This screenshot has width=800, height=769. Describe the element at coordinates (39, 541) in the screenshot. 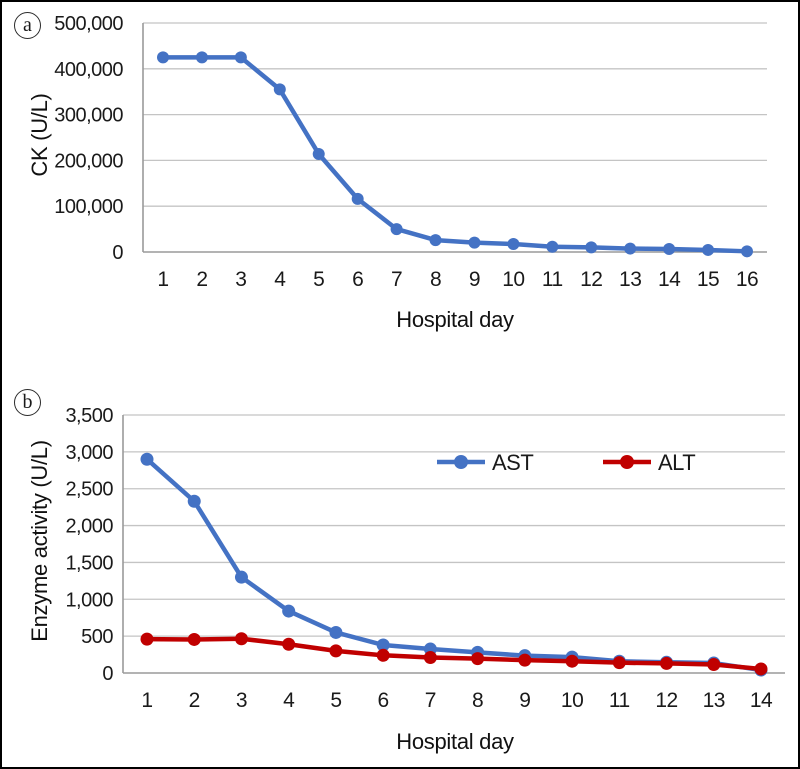

I see `y-axis-title-enzyme: Enzyme activity (U/L)` at that location.